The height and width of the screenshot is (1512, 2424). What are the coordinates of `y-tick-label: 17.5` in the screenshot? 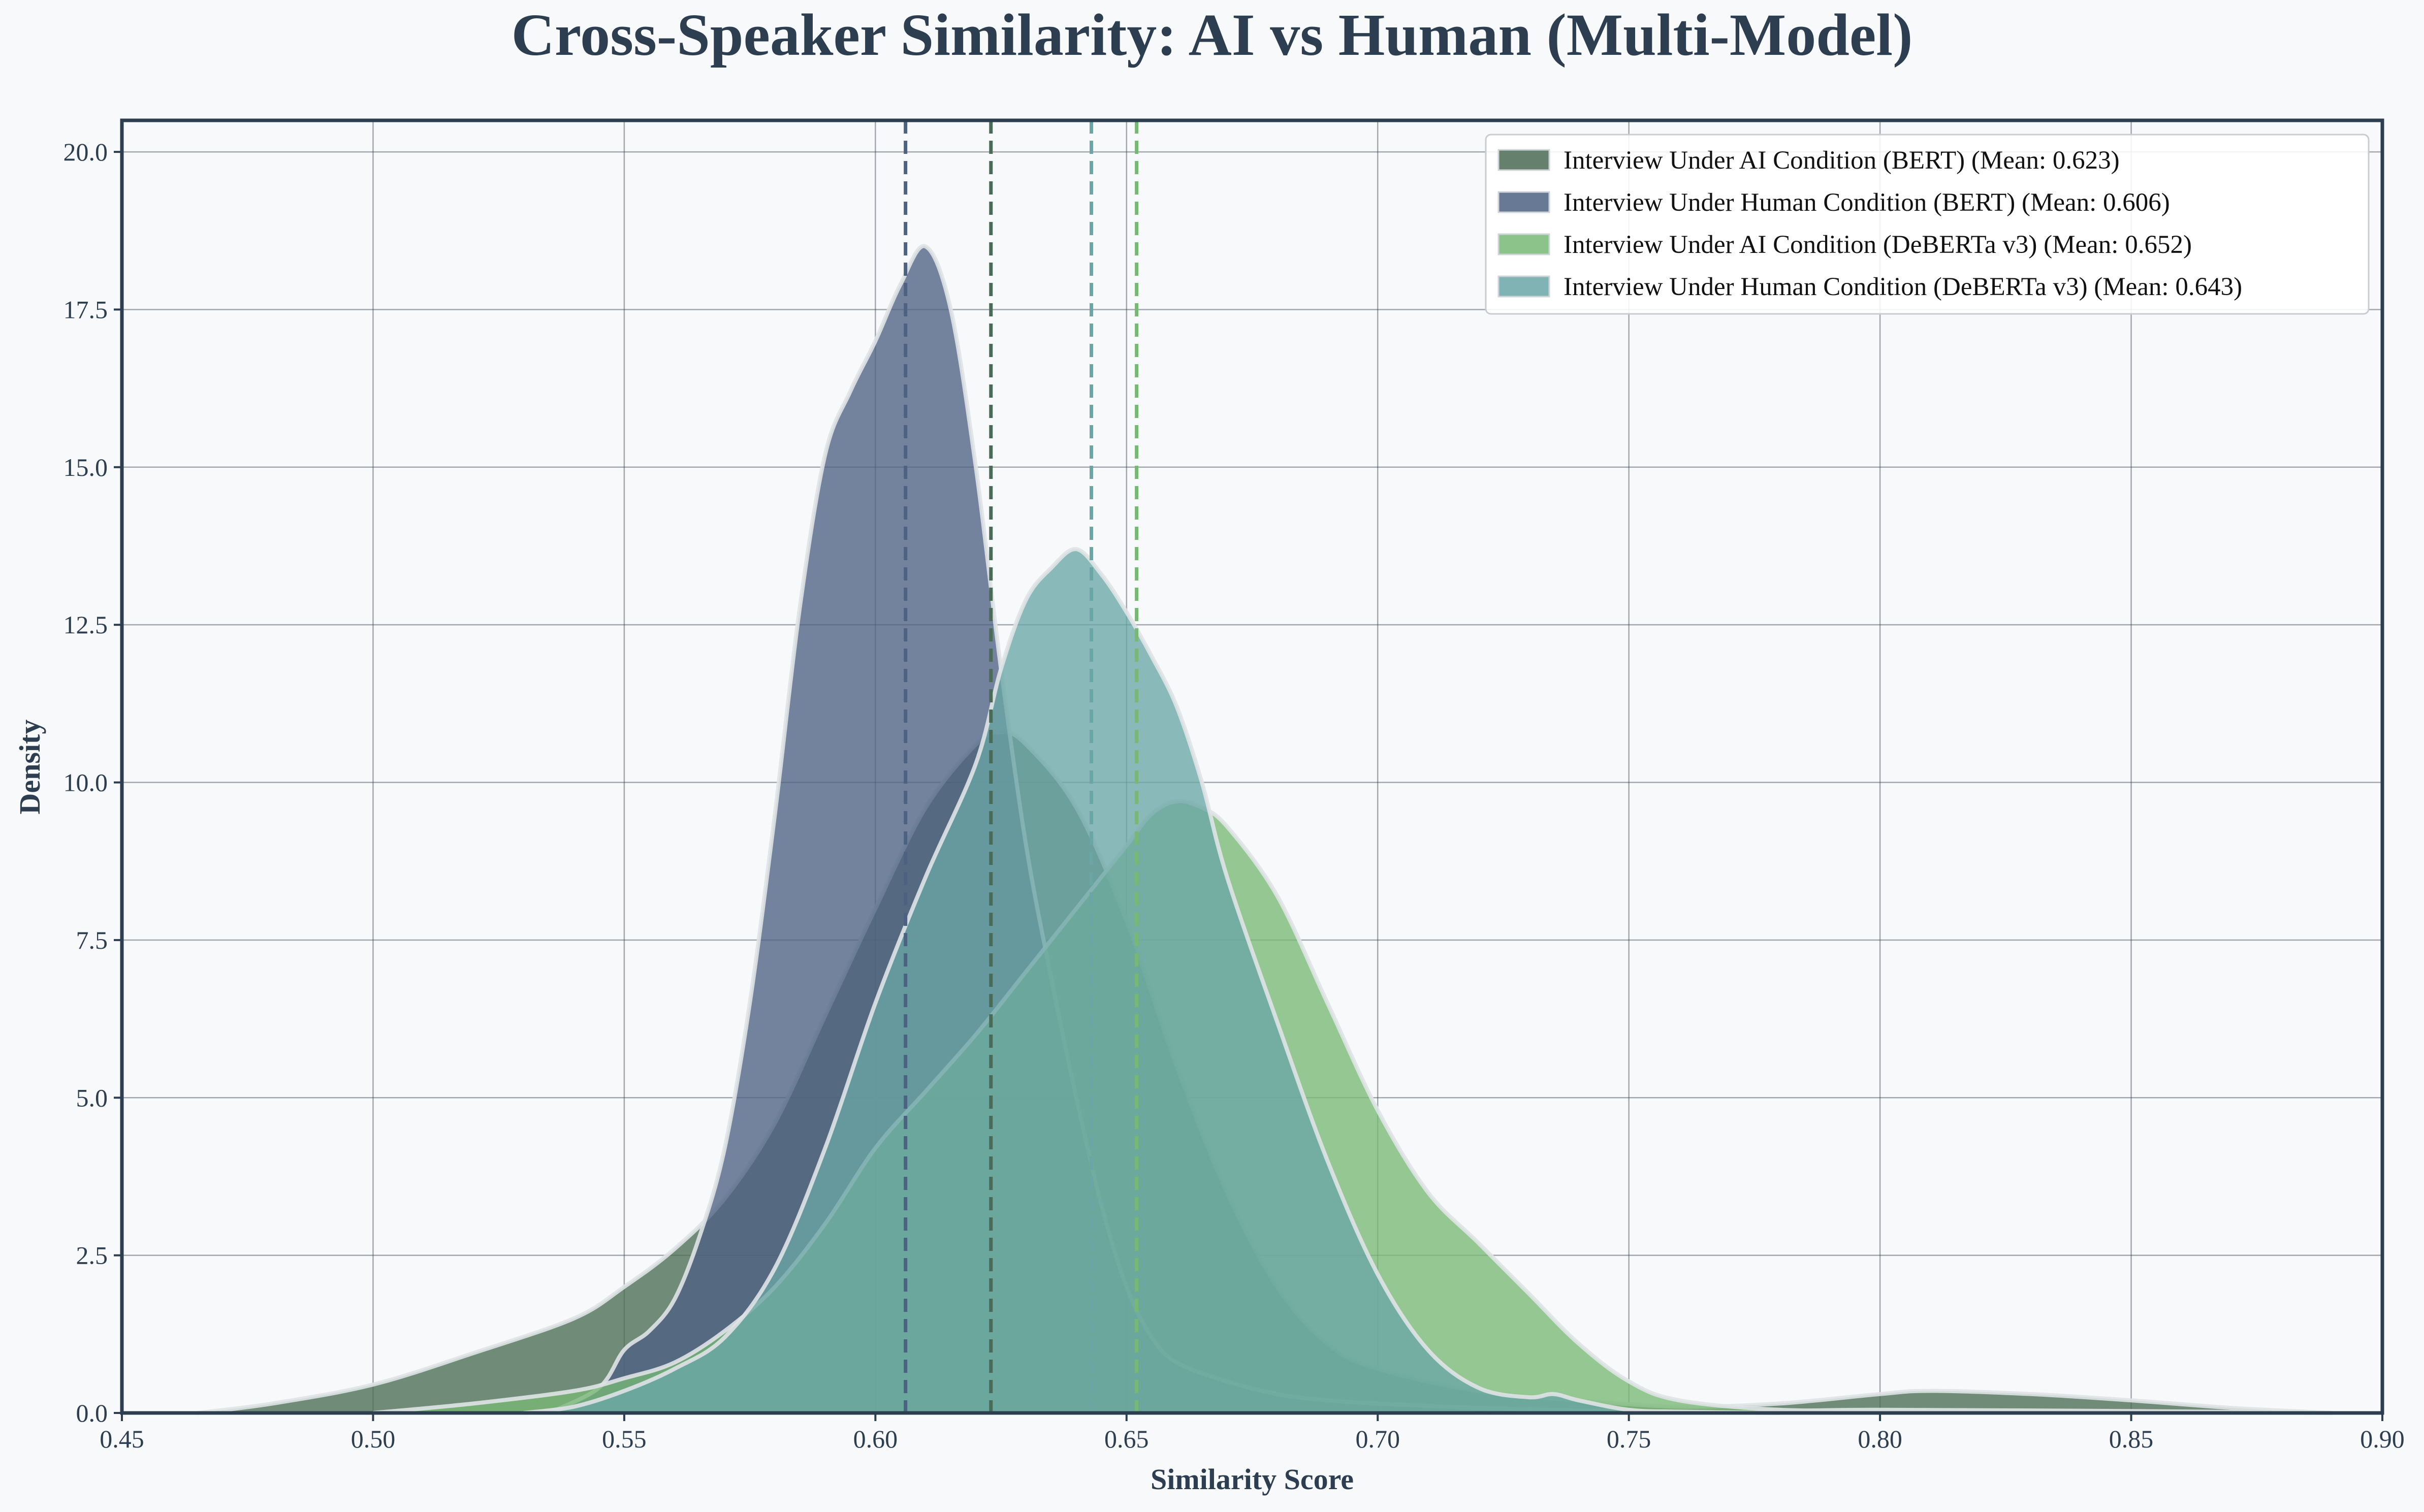 It's located at (85, 310).